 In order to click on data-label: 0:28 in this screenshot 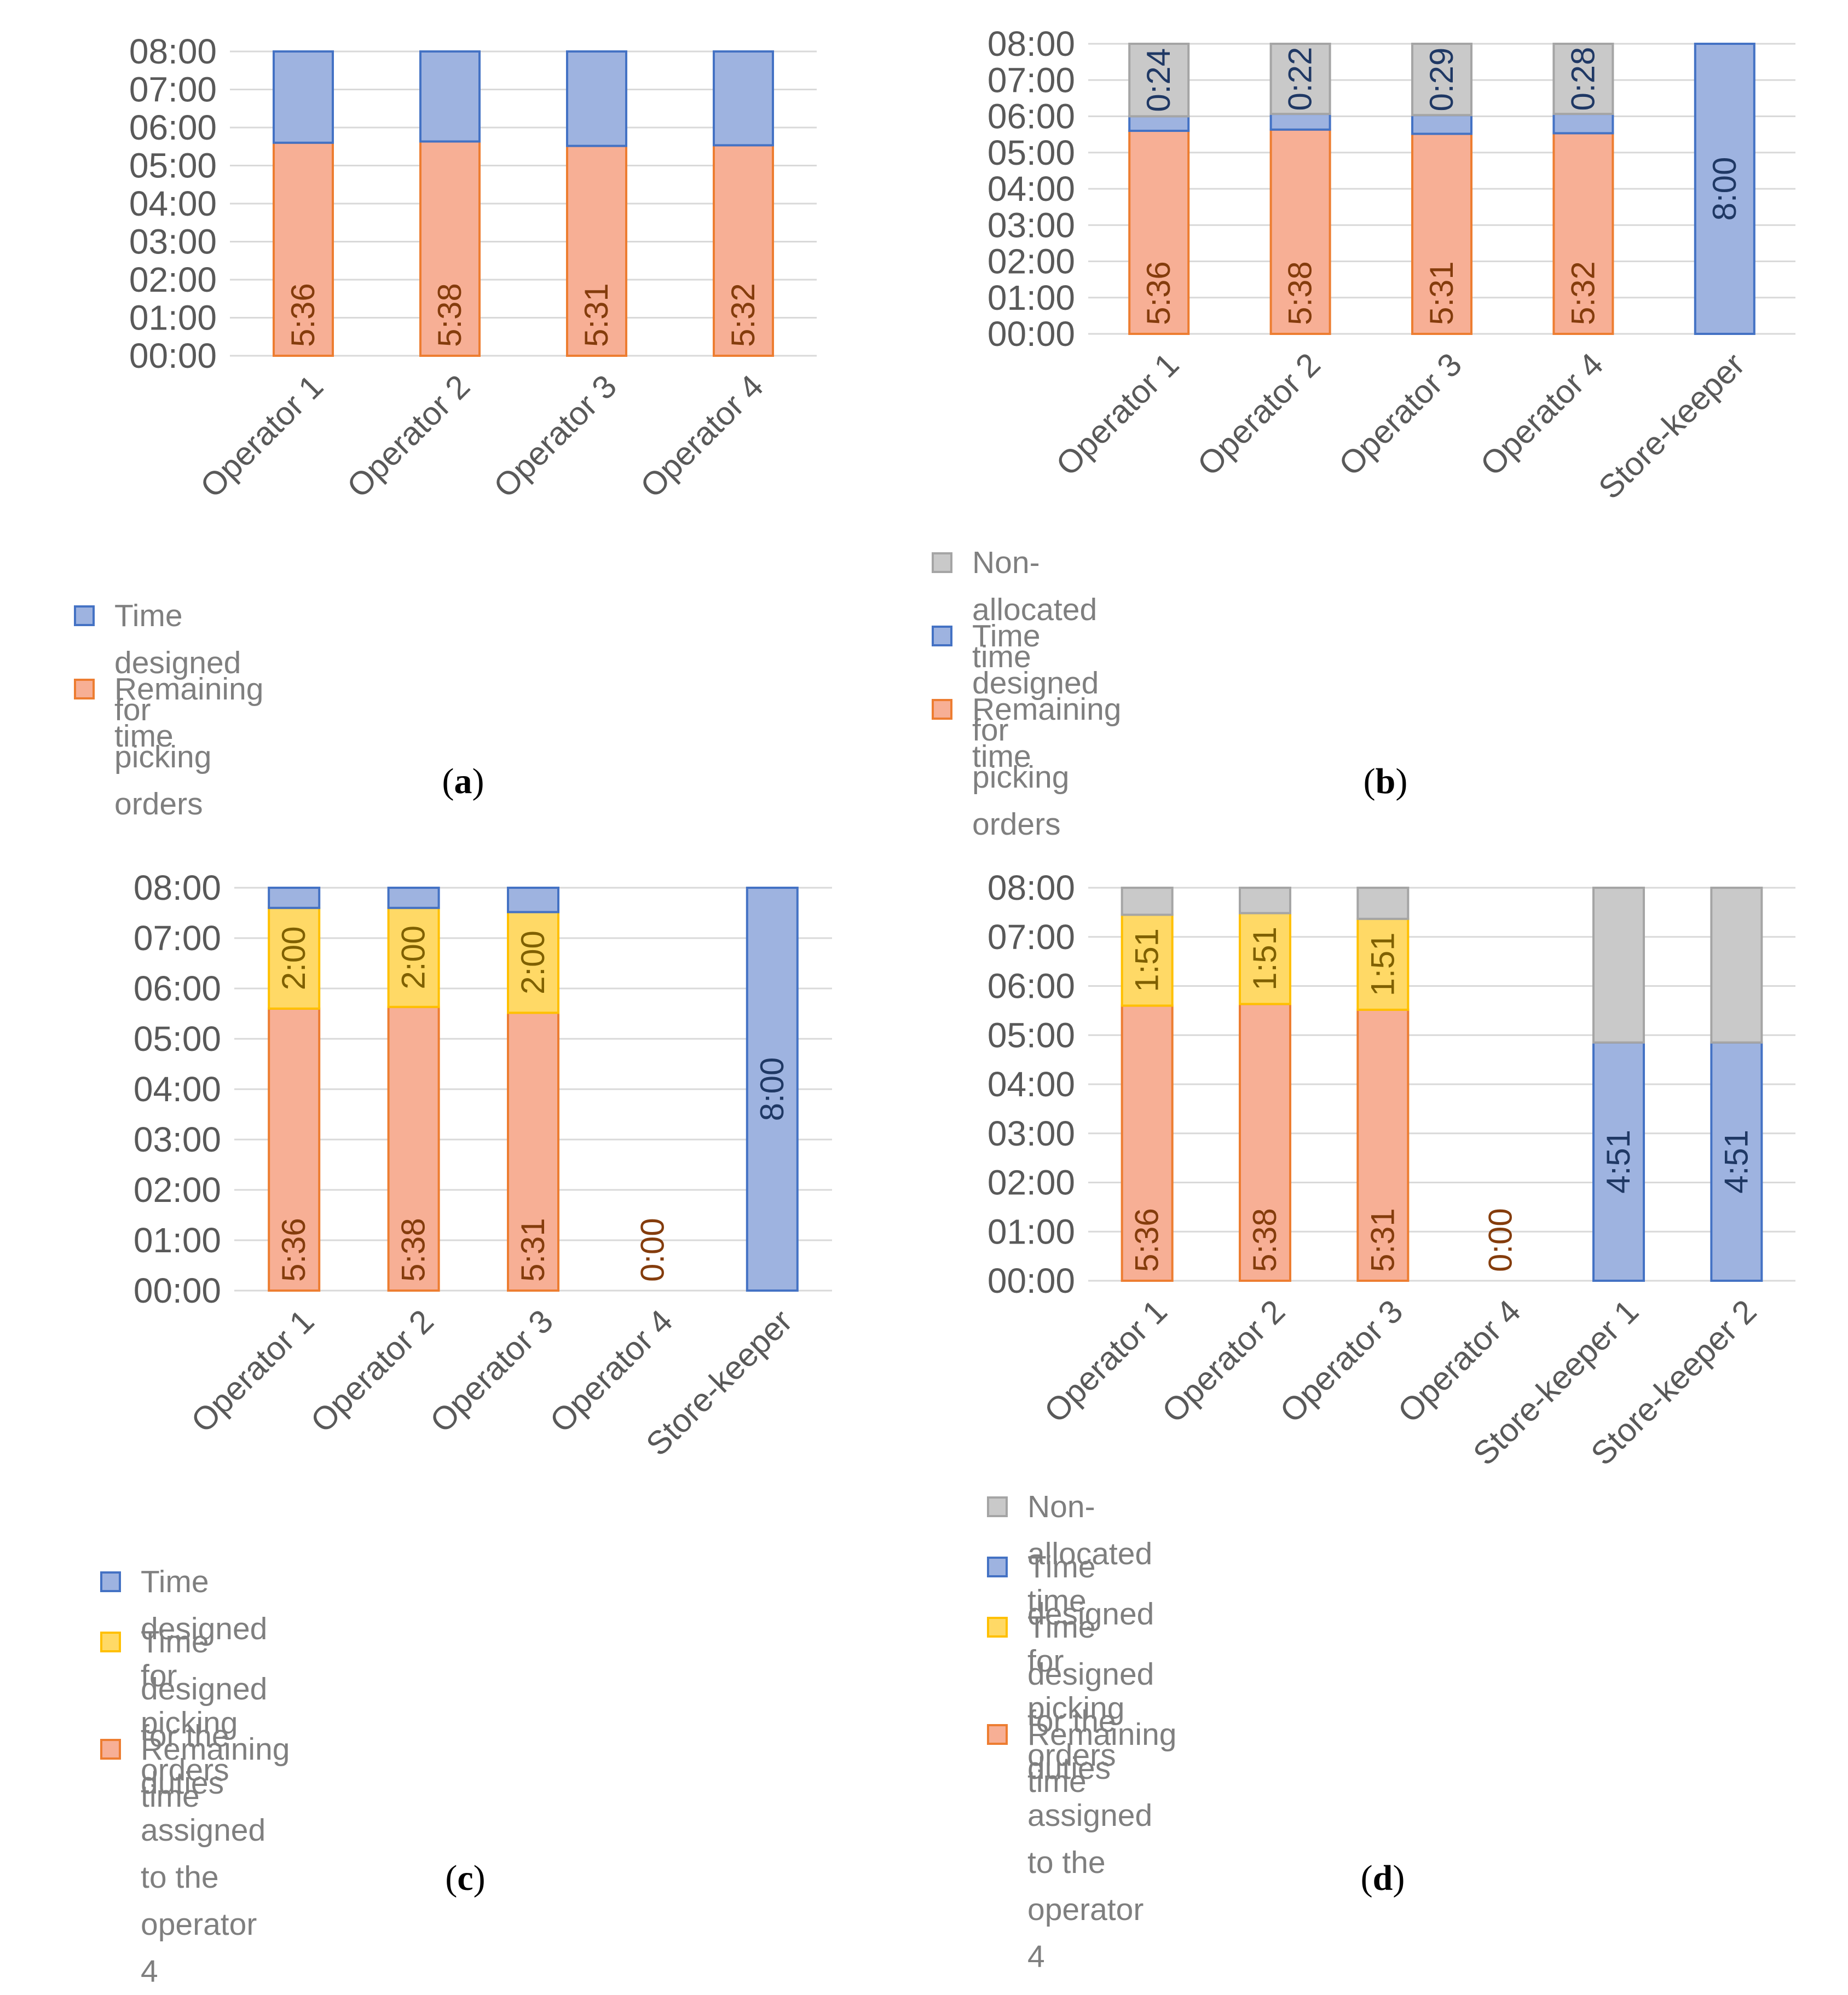, I will do `click(1583, 79)`.